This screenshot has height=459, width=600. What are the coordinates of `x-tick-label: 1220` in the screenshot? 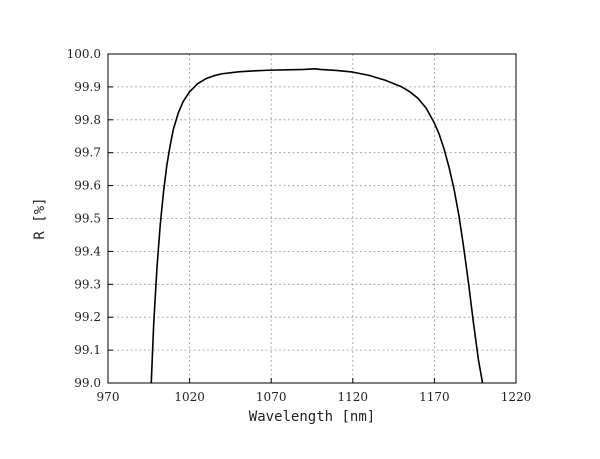 It's located at (516, 397).